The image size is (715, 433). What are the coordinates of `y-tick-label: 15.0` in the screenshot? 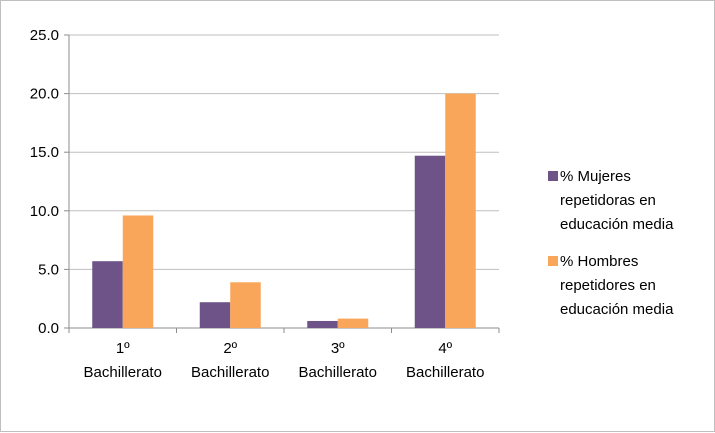 It's located at (44, 152).